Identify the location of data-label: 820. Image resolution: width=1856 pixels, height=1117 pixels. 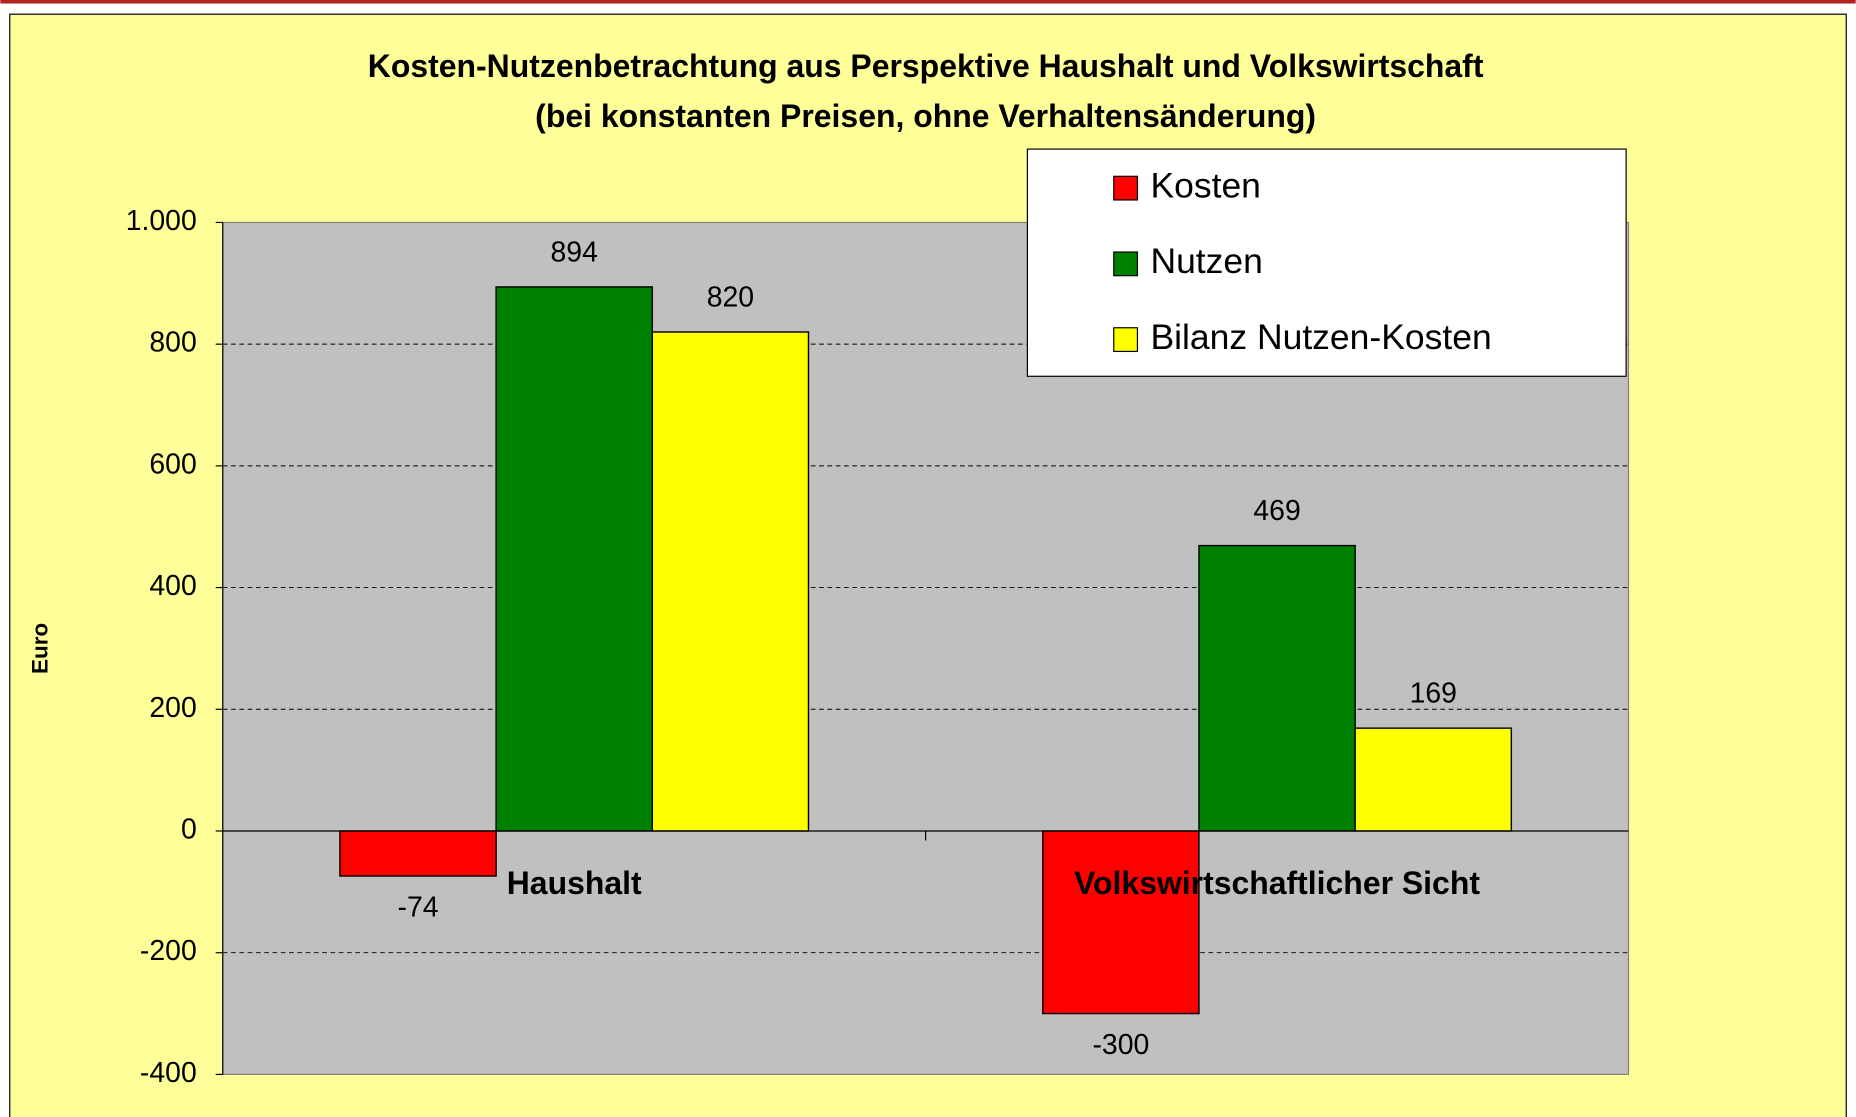
(730, 297).